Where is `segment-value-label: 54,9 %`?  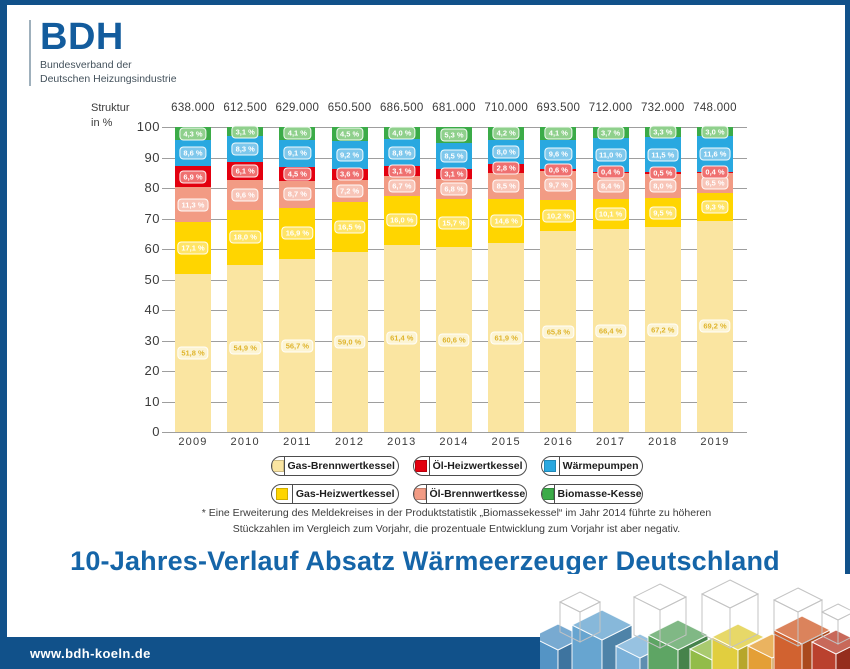 segment-value-label: 54,9 % is located at coordinates (245, 348).